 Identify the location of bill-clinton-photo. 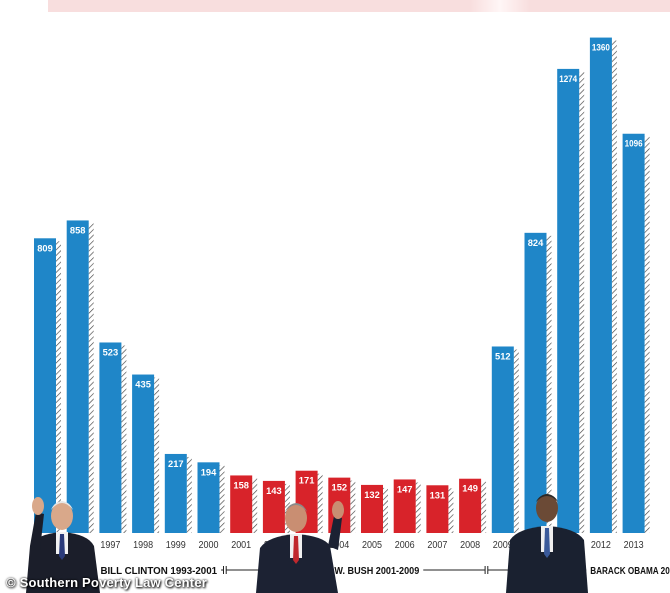
(63, 545).